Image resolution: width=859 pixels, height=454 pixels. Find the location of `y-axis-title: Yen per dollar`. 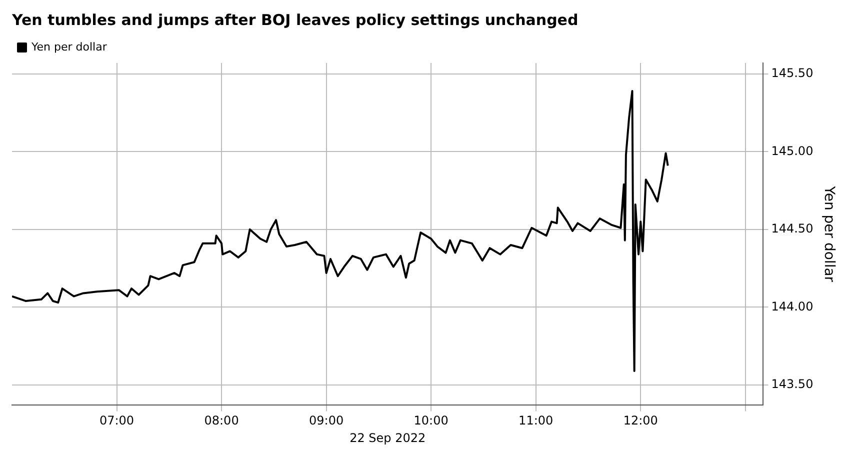

y-axis-title: Yen per dollar is located at coordinates (828, 233).